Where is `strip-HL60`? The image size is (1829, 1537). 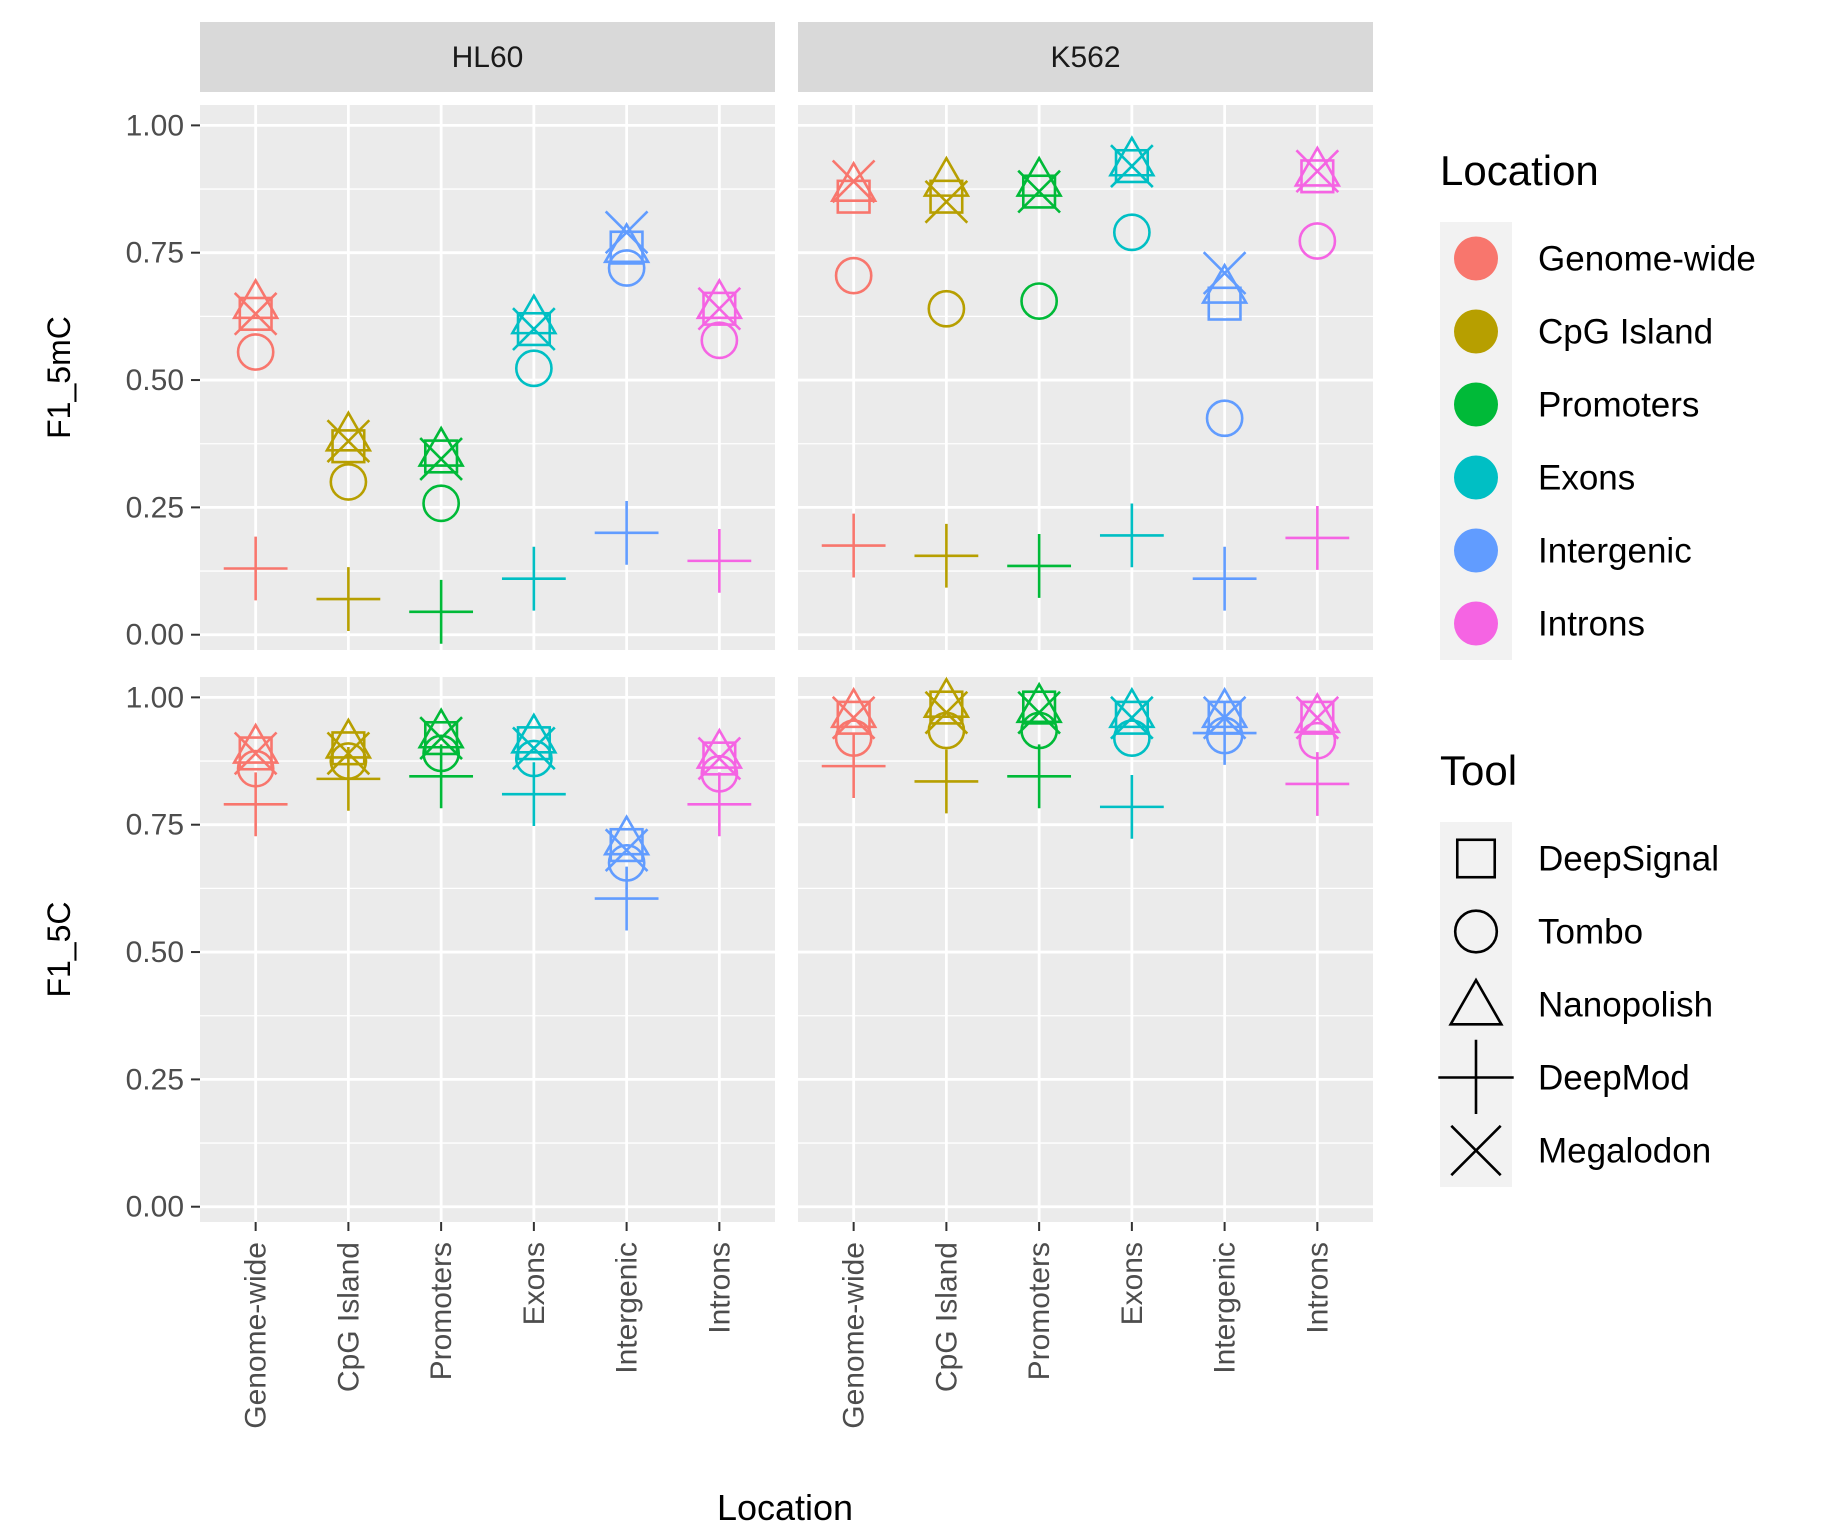
strip-HL60 is located at coordinates (487, 57).